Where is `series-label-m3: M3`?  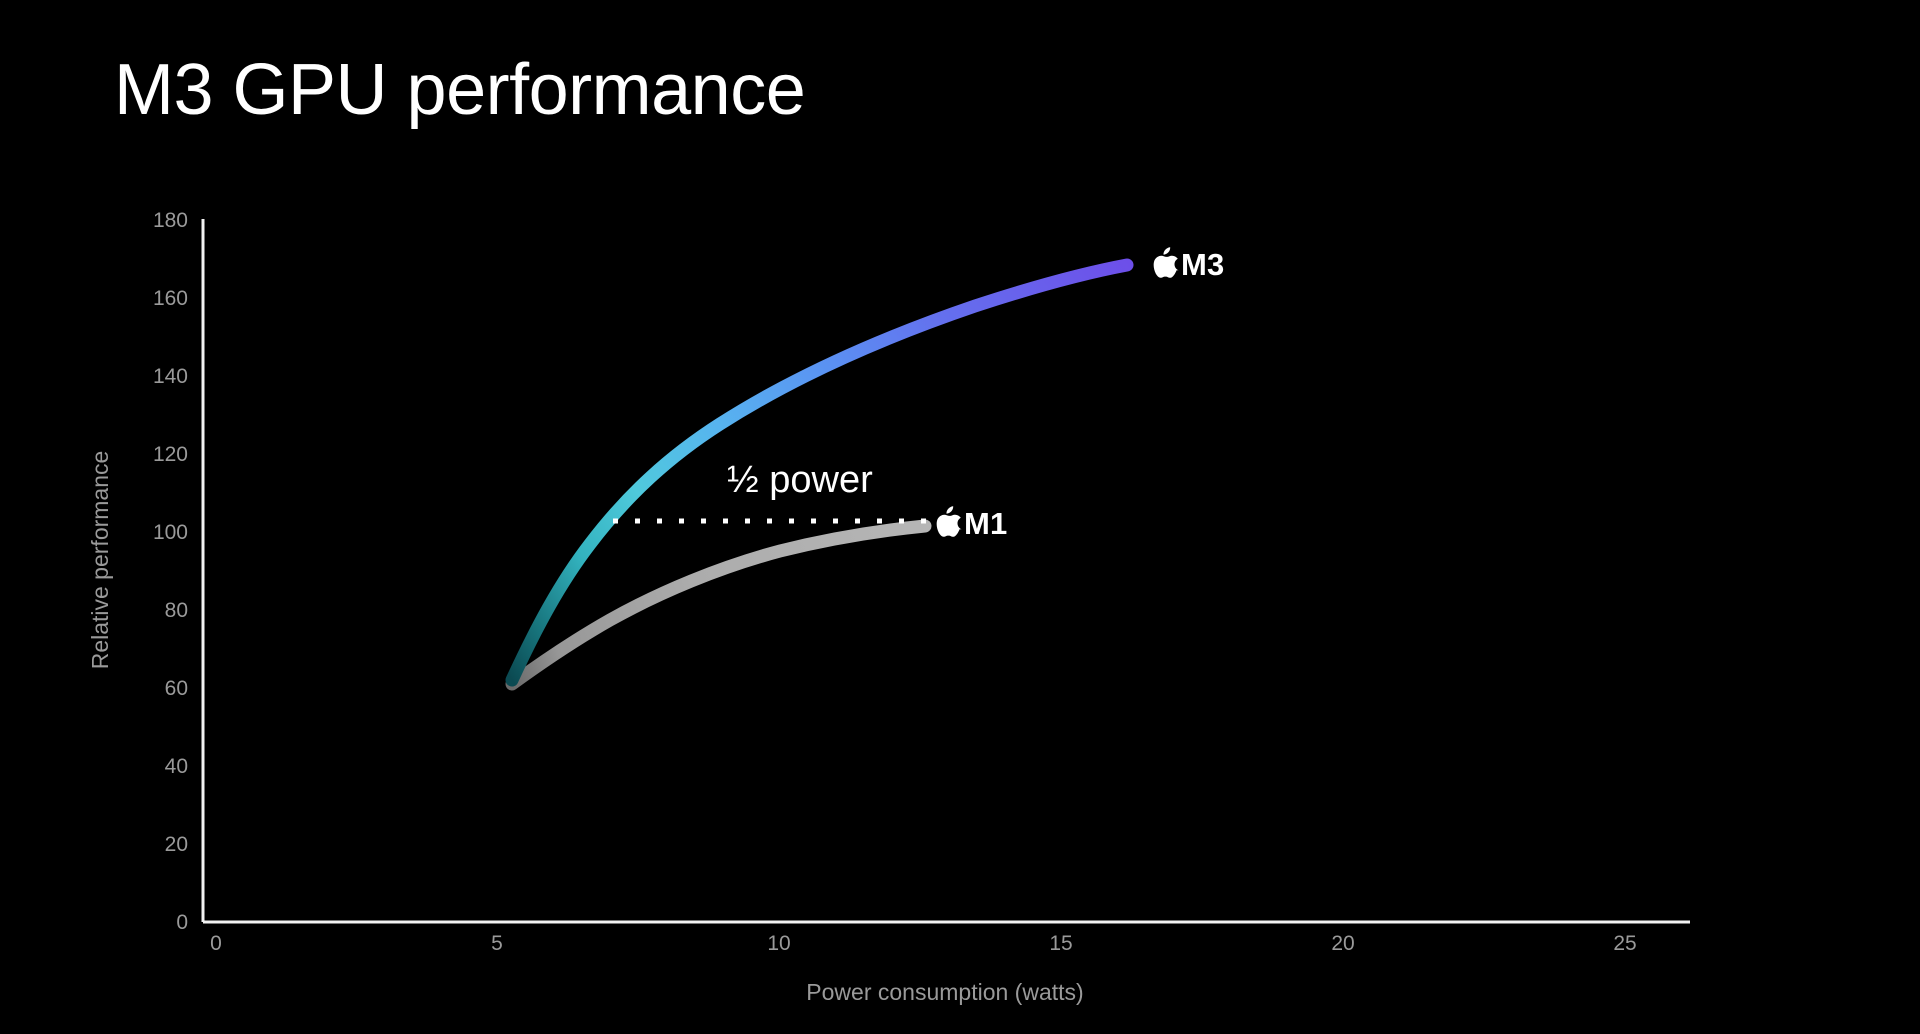
series-label-m3: M3 is located at coordinates (1189, 264).